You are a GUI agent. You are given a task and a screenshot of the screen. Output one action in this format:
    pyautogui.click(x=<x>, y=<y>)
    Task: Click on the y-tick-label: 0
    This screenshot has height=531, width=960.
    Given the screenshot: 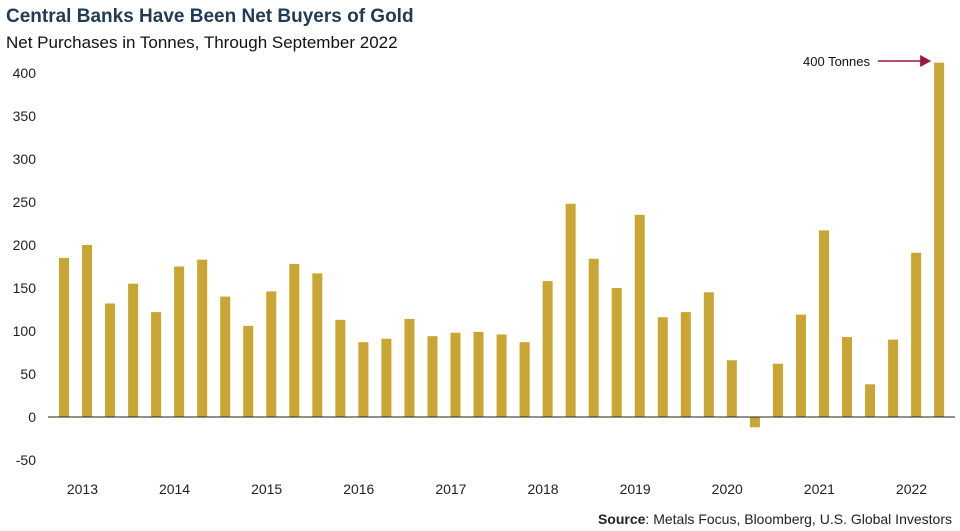 What is the action you would take?
    pyautogui.click(x=32, y=417)
    